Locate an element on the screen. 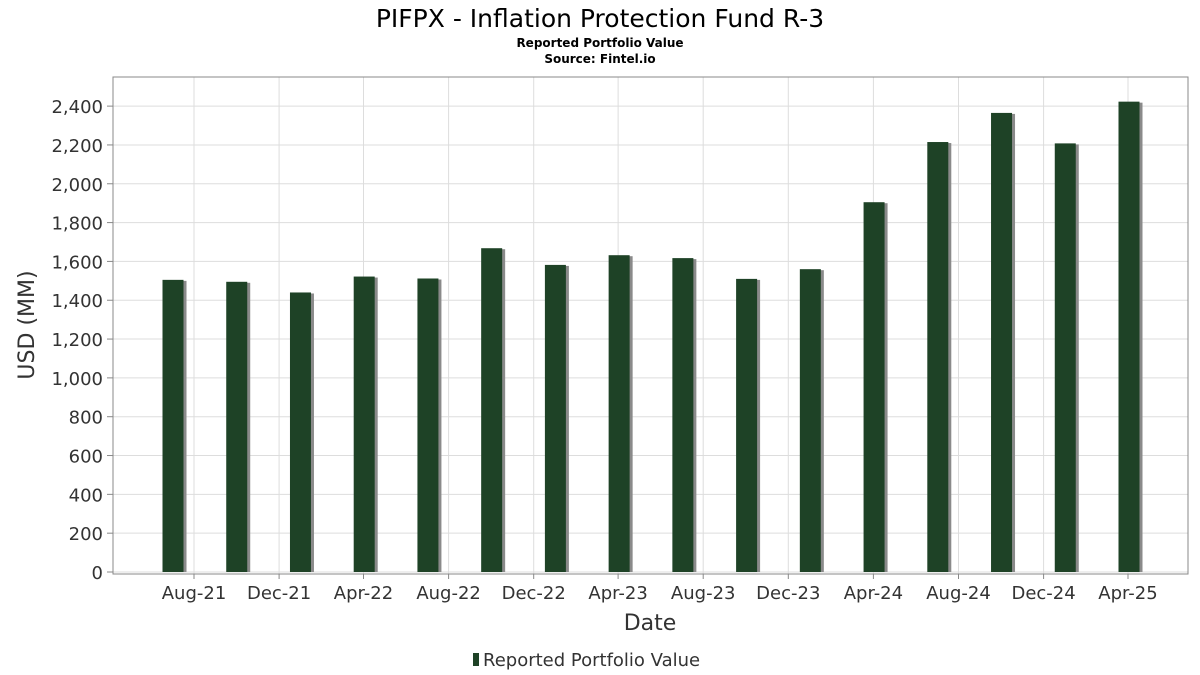  legend-swatch is located at coordinates (476, 659).